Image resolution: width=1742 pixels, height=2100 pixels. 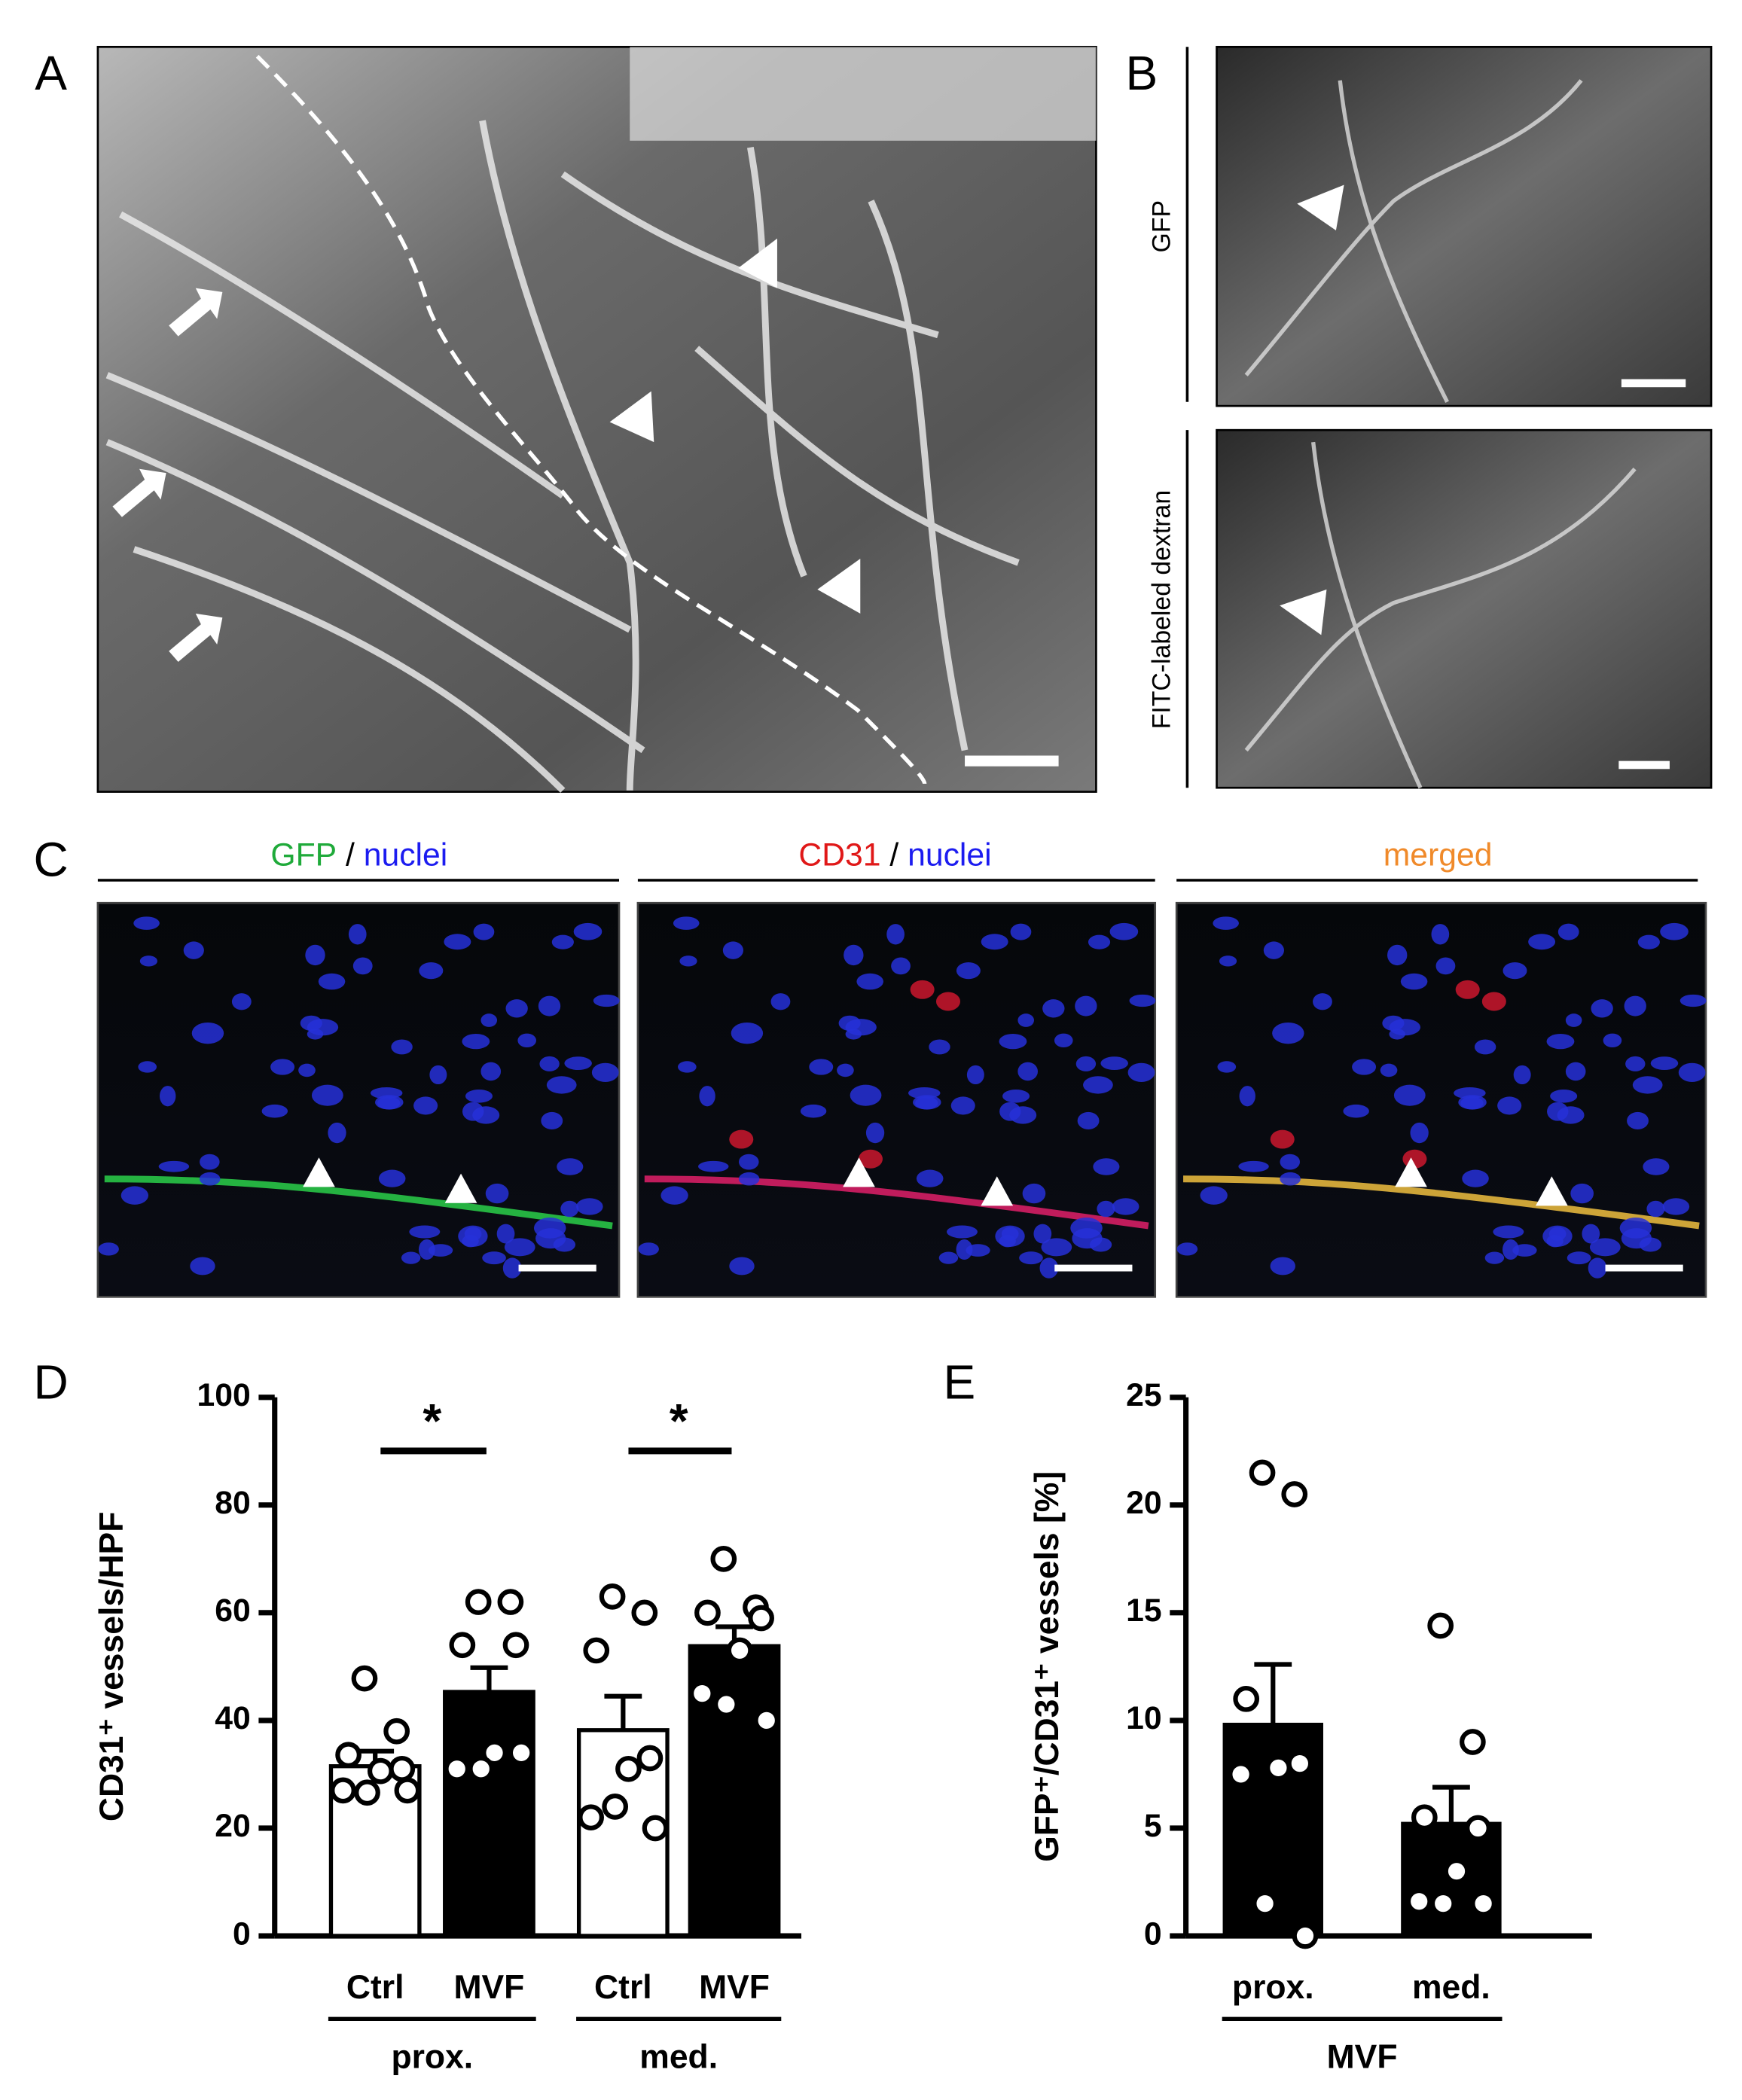 I want to click on x-tick-label: prox., so click(x=1273, y=1987).